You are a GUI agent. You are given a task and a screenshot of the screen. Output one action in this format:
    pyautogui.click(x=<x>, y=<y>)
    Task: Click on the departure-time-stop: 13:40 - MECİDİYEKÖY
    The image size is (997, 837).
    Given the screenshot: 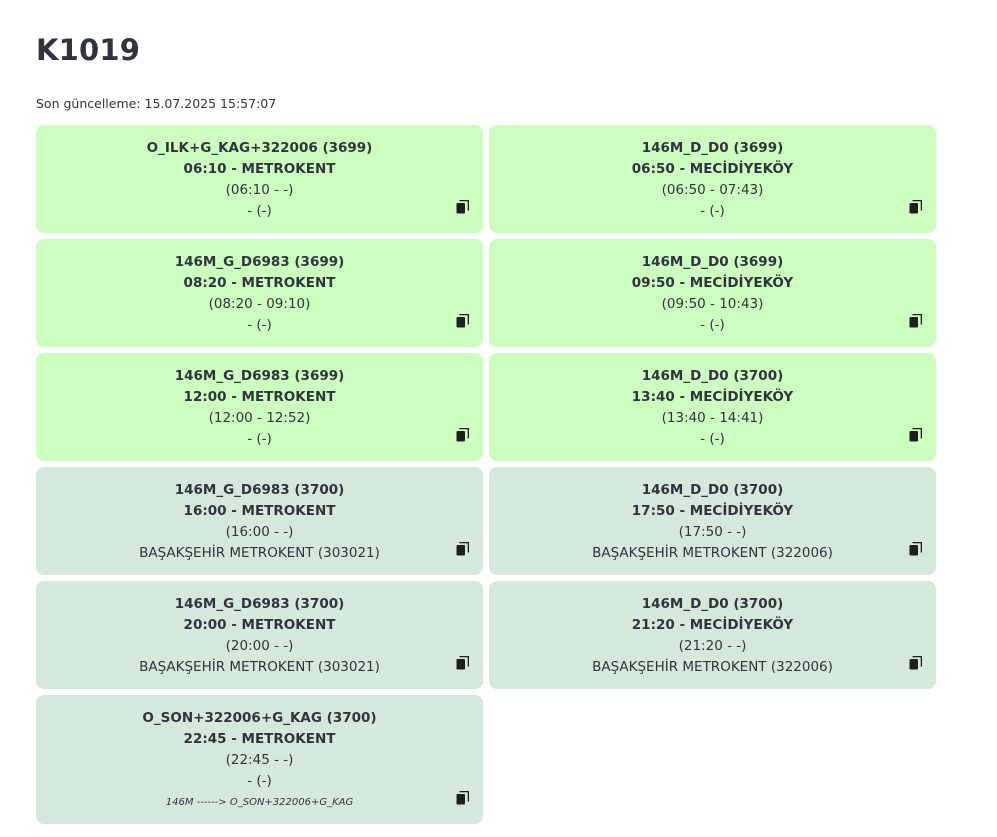 What is the action you would take?
    pyautogui.click(x=712, y=397)
    